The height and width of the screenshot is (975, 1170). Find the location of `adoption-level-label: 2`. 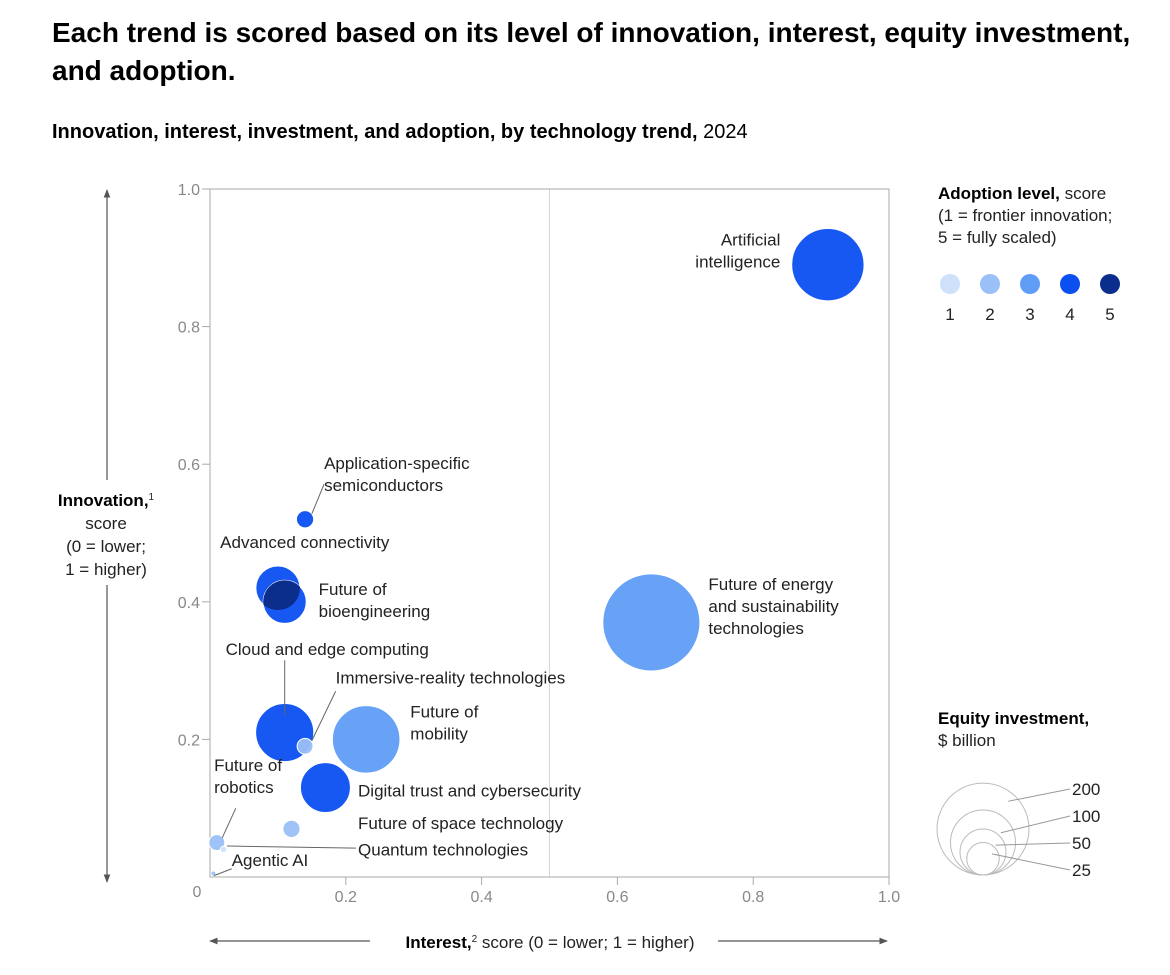

adoption-level-label: 2 is located at coordinates (989, 314).